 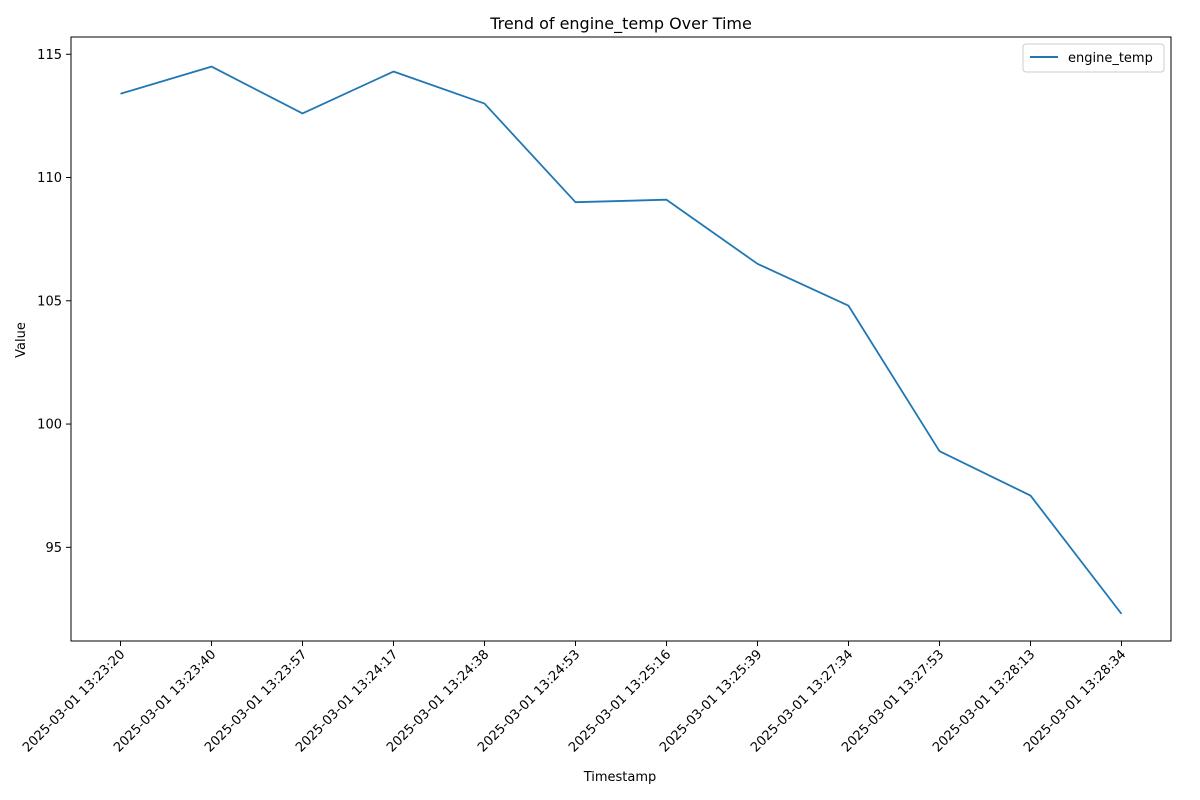 I want to click on y-tick-label: 100, so click(x=49, y=425).